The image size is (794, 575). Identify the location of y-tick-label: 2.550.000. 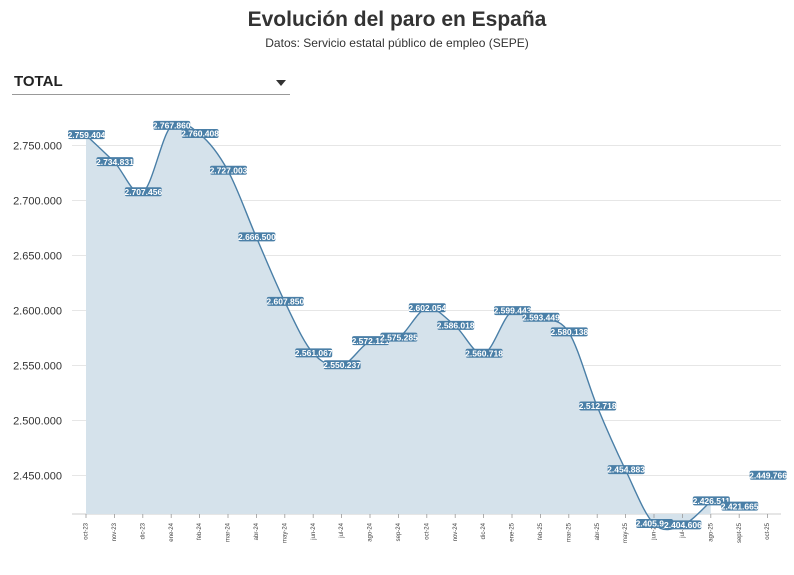
(37, 367).